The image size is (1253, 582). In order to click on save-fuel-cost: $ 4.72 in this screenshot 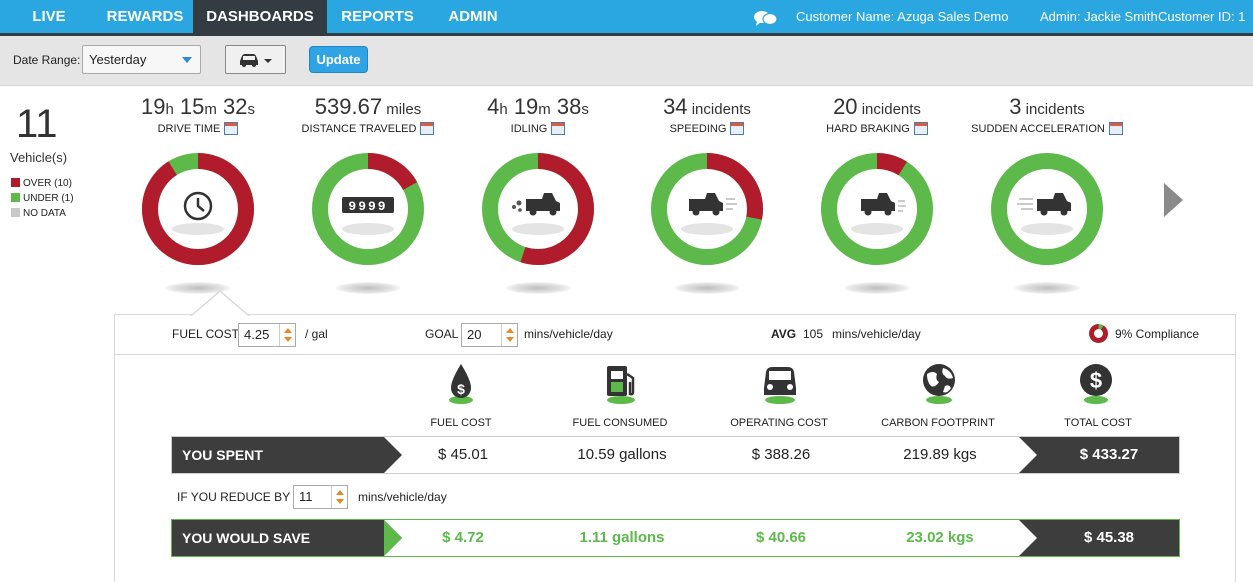, I will do `click(463, 537)`.